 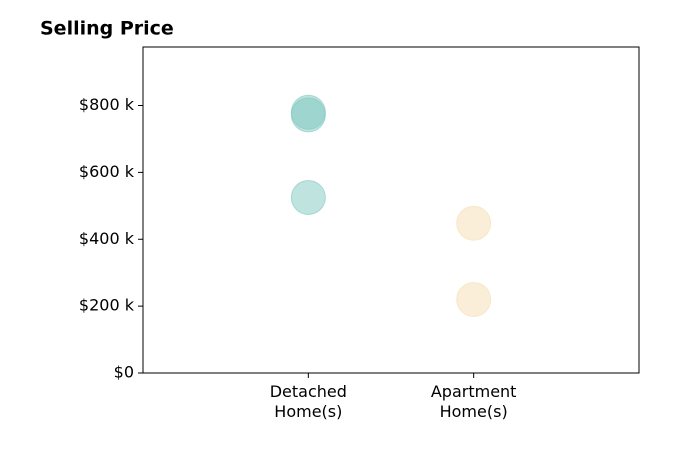 I want to click on x-tick-label: Detached Home(s), so click(x=308, y=401).